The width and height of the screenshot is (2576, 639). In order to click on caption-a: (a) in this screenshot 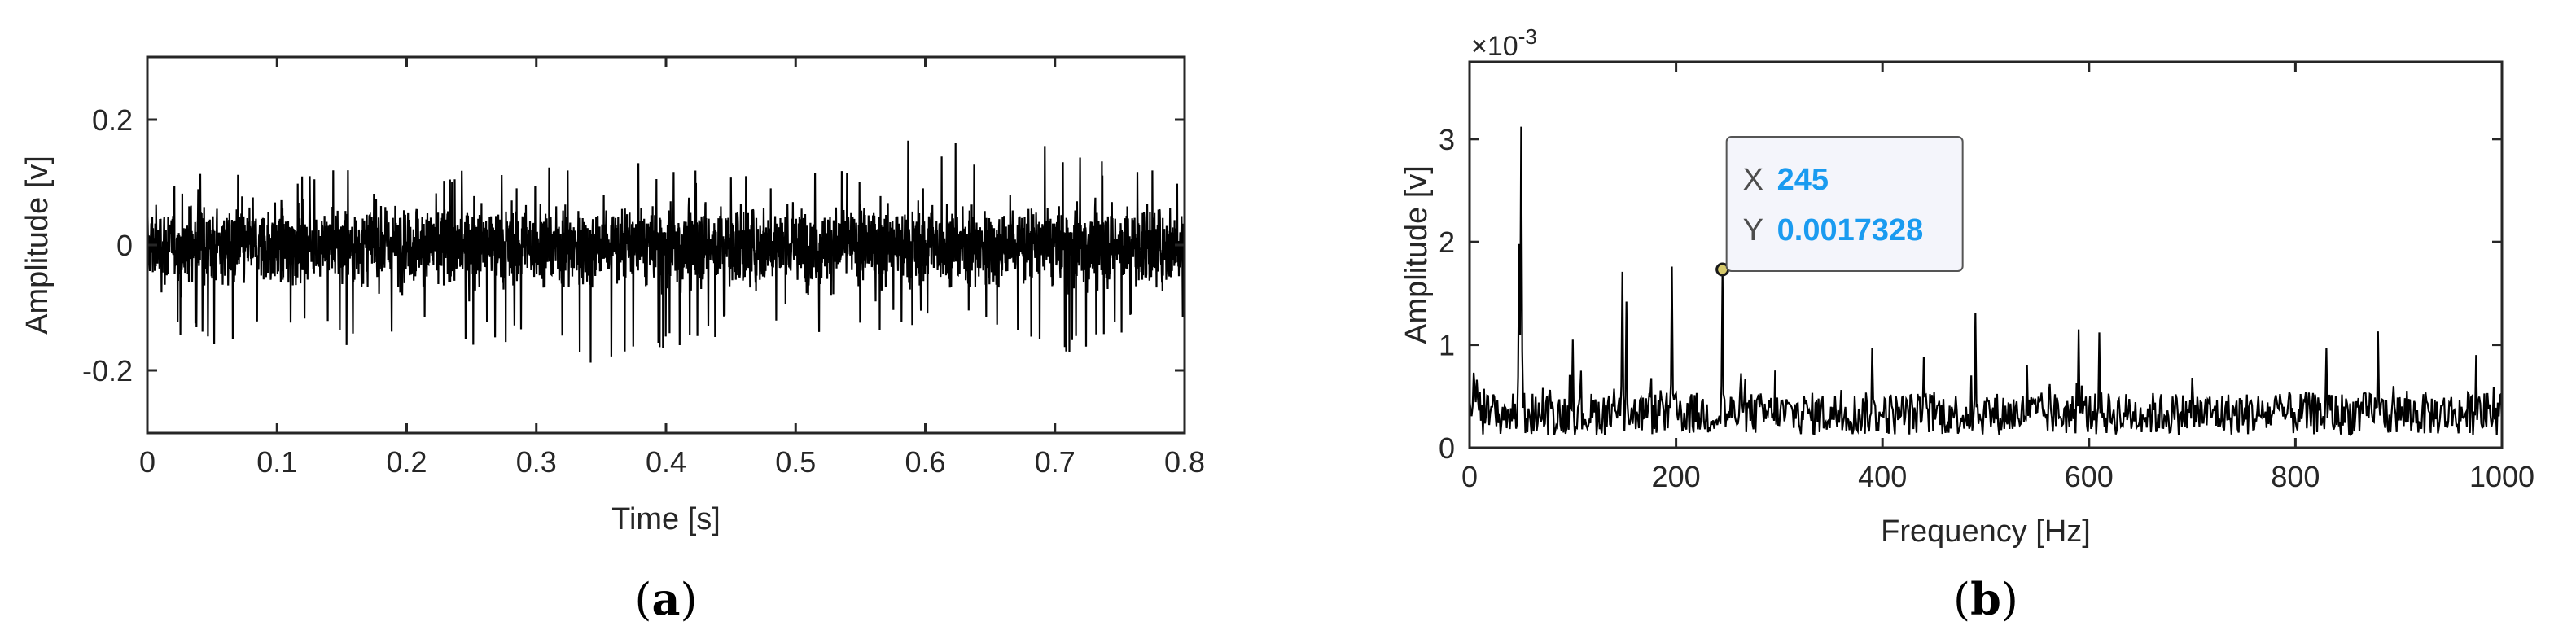, I will do `click(665, 599)`.